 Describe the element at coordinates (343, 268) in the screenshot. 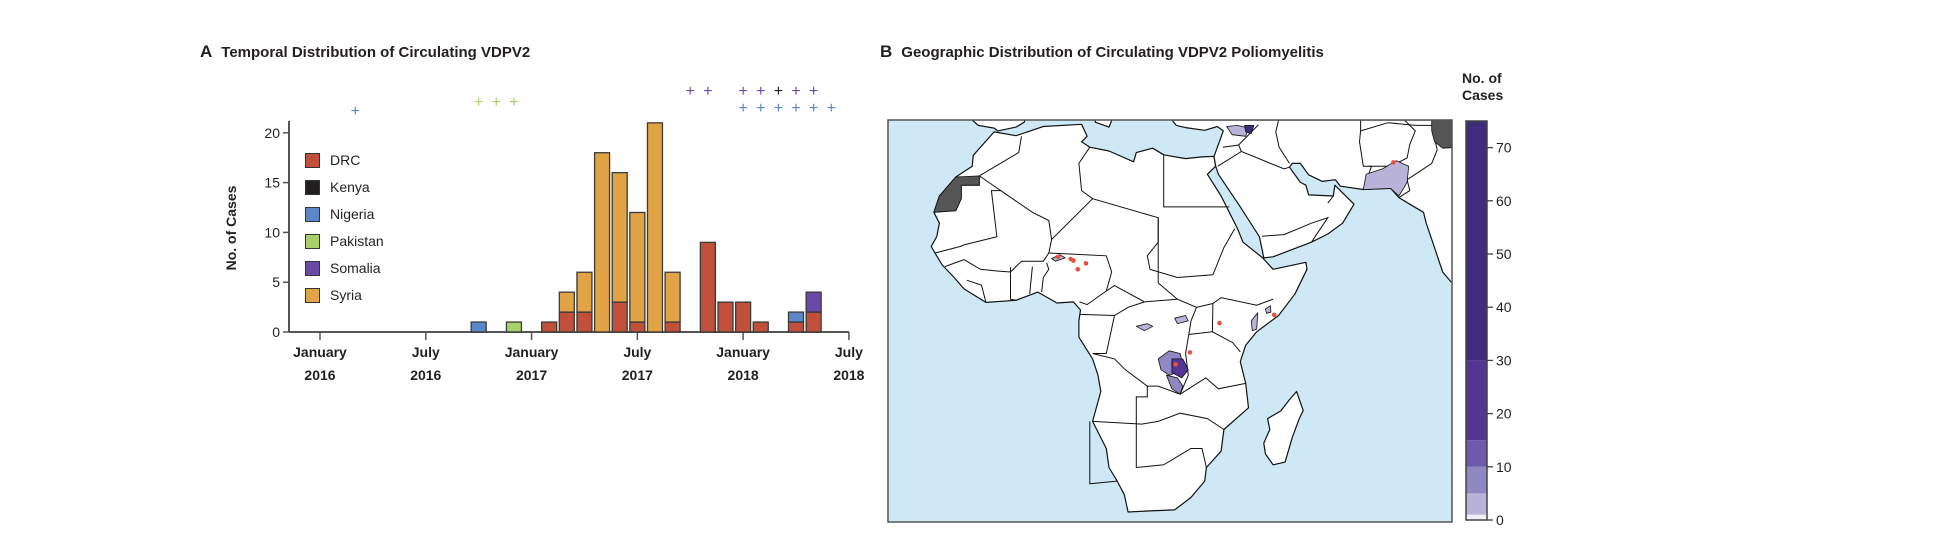

I see `legend-item-somalia: Somalia` at that location.